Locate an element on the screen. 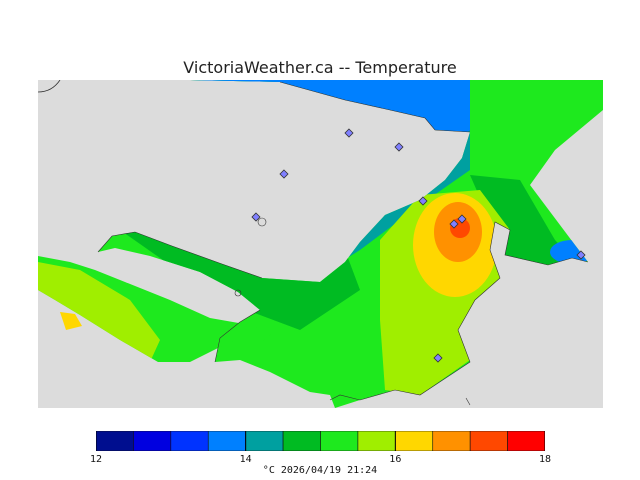 This screenshot has width=640, height=480. colorbar-tick-label: 12 is located at coordinates (96, 459).